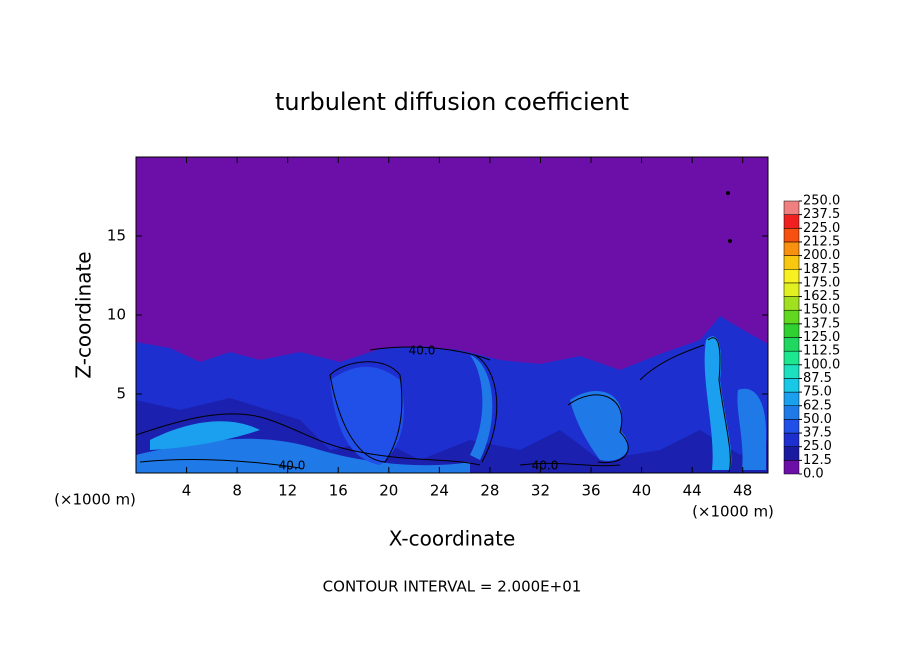 The image size is (904, 654). What do you see at coordinates (489, 491) in the screenshot?
I see `x-tick-label: 28` at bounding box center [489, 491].